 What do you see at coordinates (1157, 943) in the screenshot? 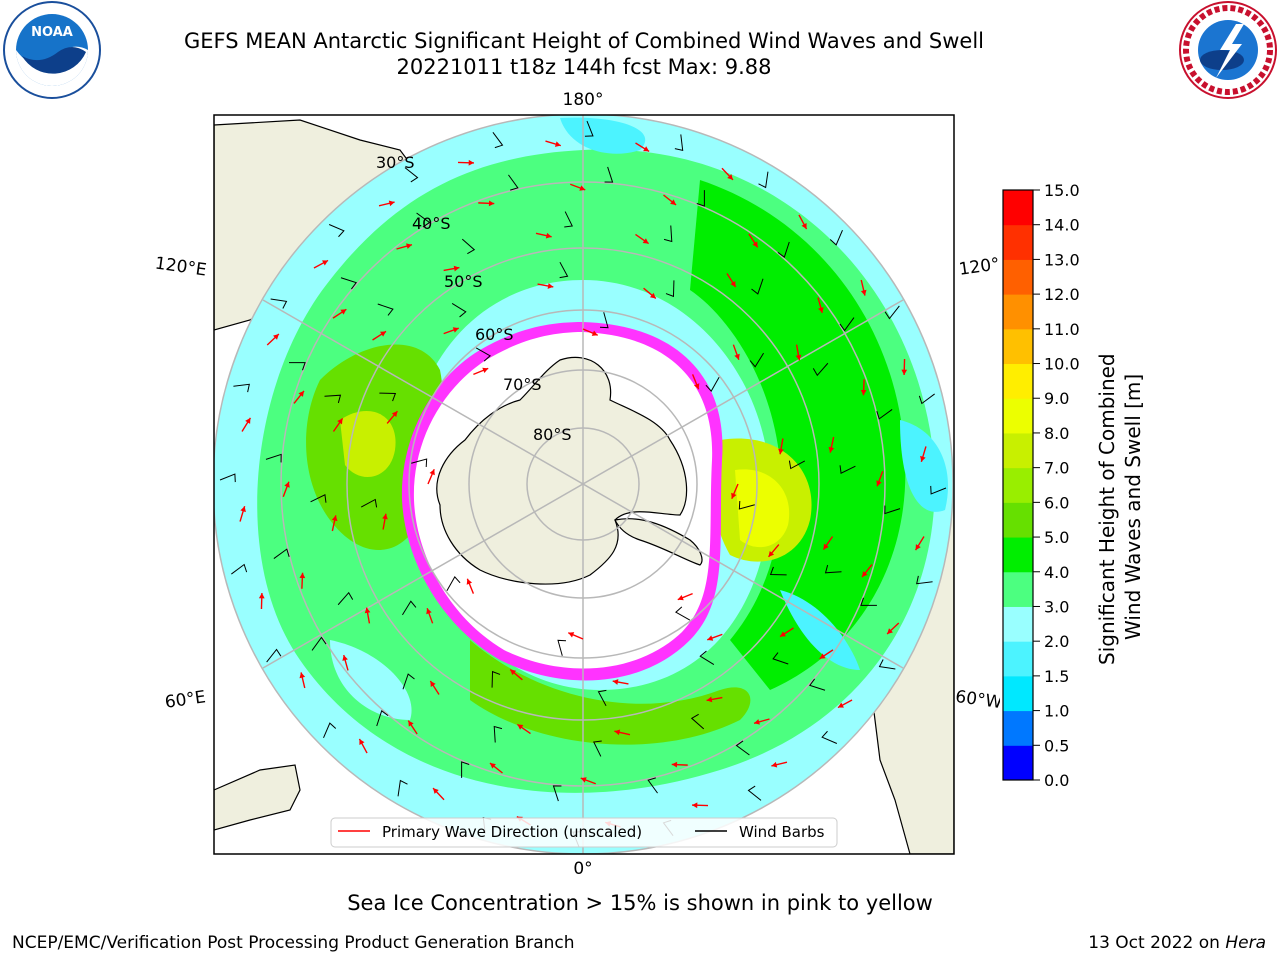
I see `footer-date-text: 13 Oct 2022 on` at bounding box center [1157, 943].